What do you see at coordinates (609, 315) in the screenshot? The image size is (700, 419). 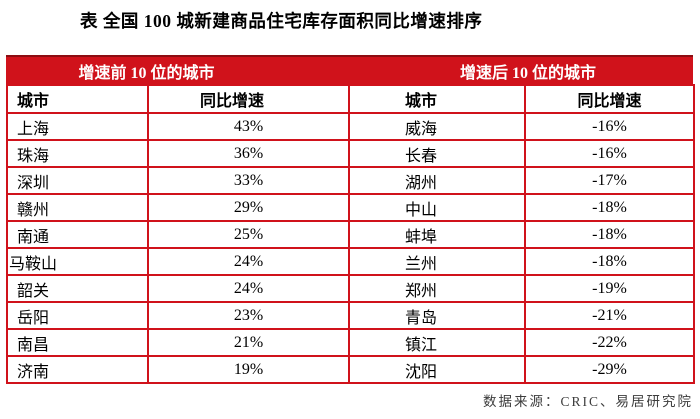 I see `growth-cell: -21%` at bounding box center [609, 315].